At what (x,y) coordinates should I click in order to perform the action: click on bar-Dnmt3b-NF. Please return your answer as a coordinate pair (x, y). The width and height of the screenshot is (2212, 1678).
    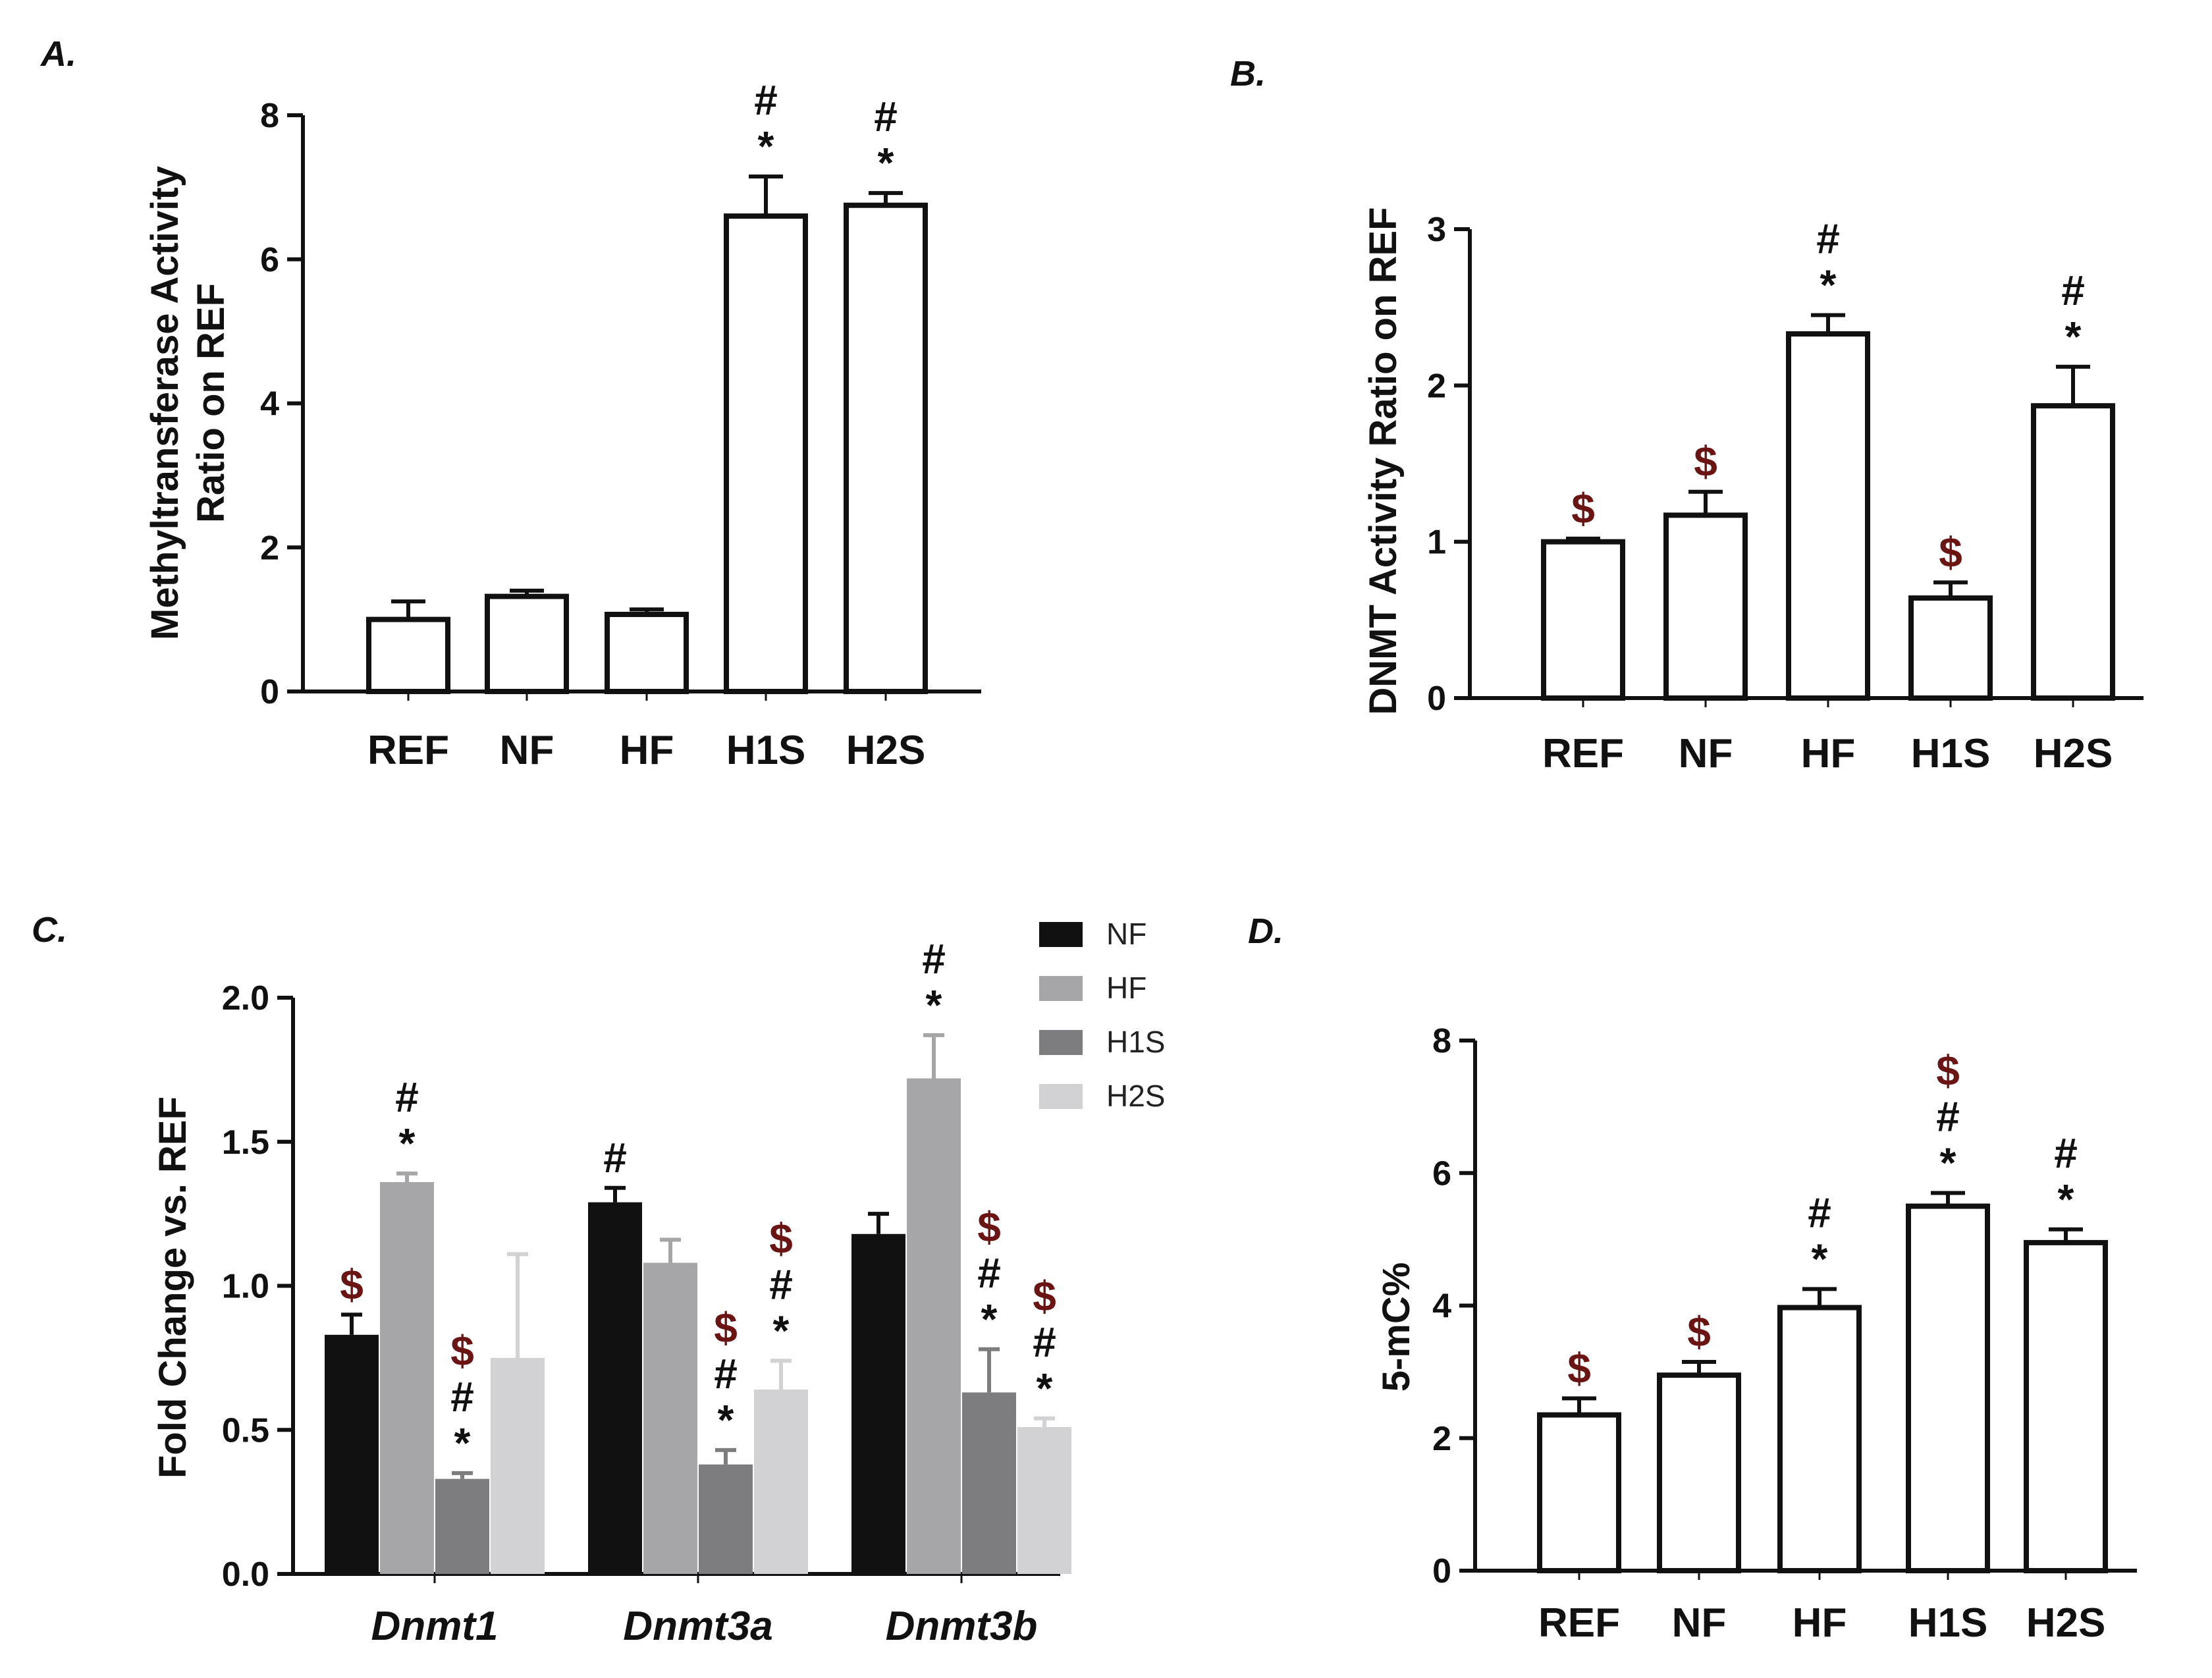
    Looking at the image, I should click on (878, 1404).